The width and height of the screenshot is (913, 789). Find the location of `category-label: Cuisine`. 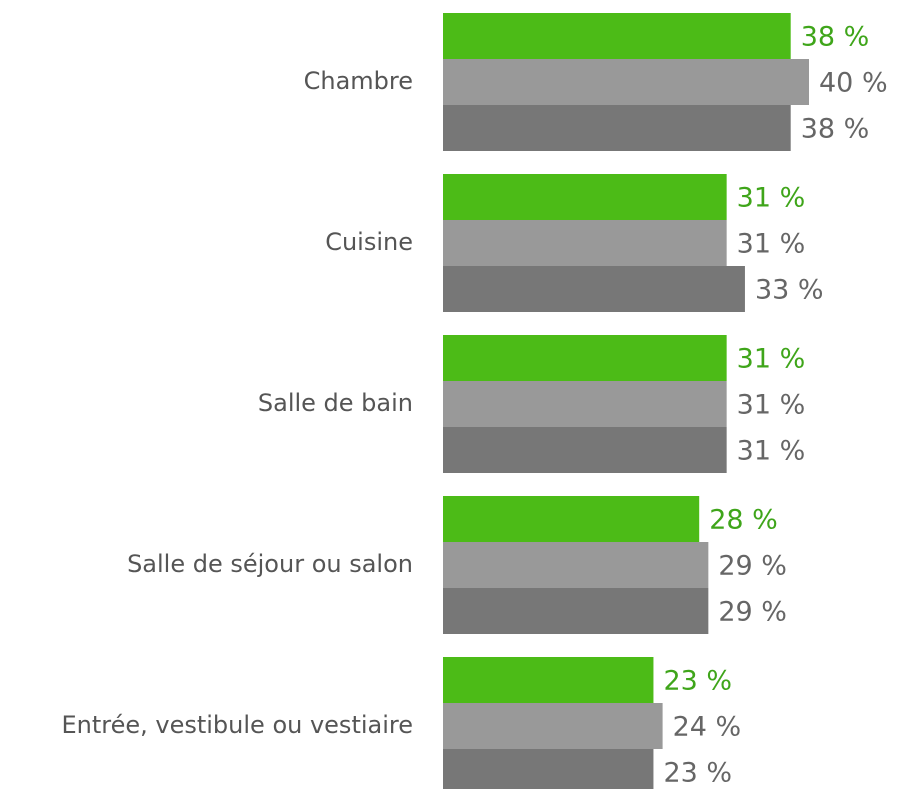

category-label: Cuisine is located at coordinates (369, 242).